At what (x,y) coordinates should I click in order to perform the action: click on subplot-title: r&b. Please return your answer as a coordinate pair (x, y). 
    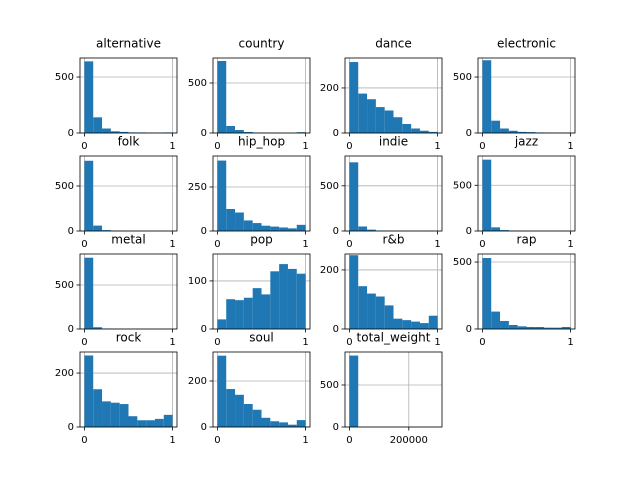
    Looking at the image, I should click on (394, 240).